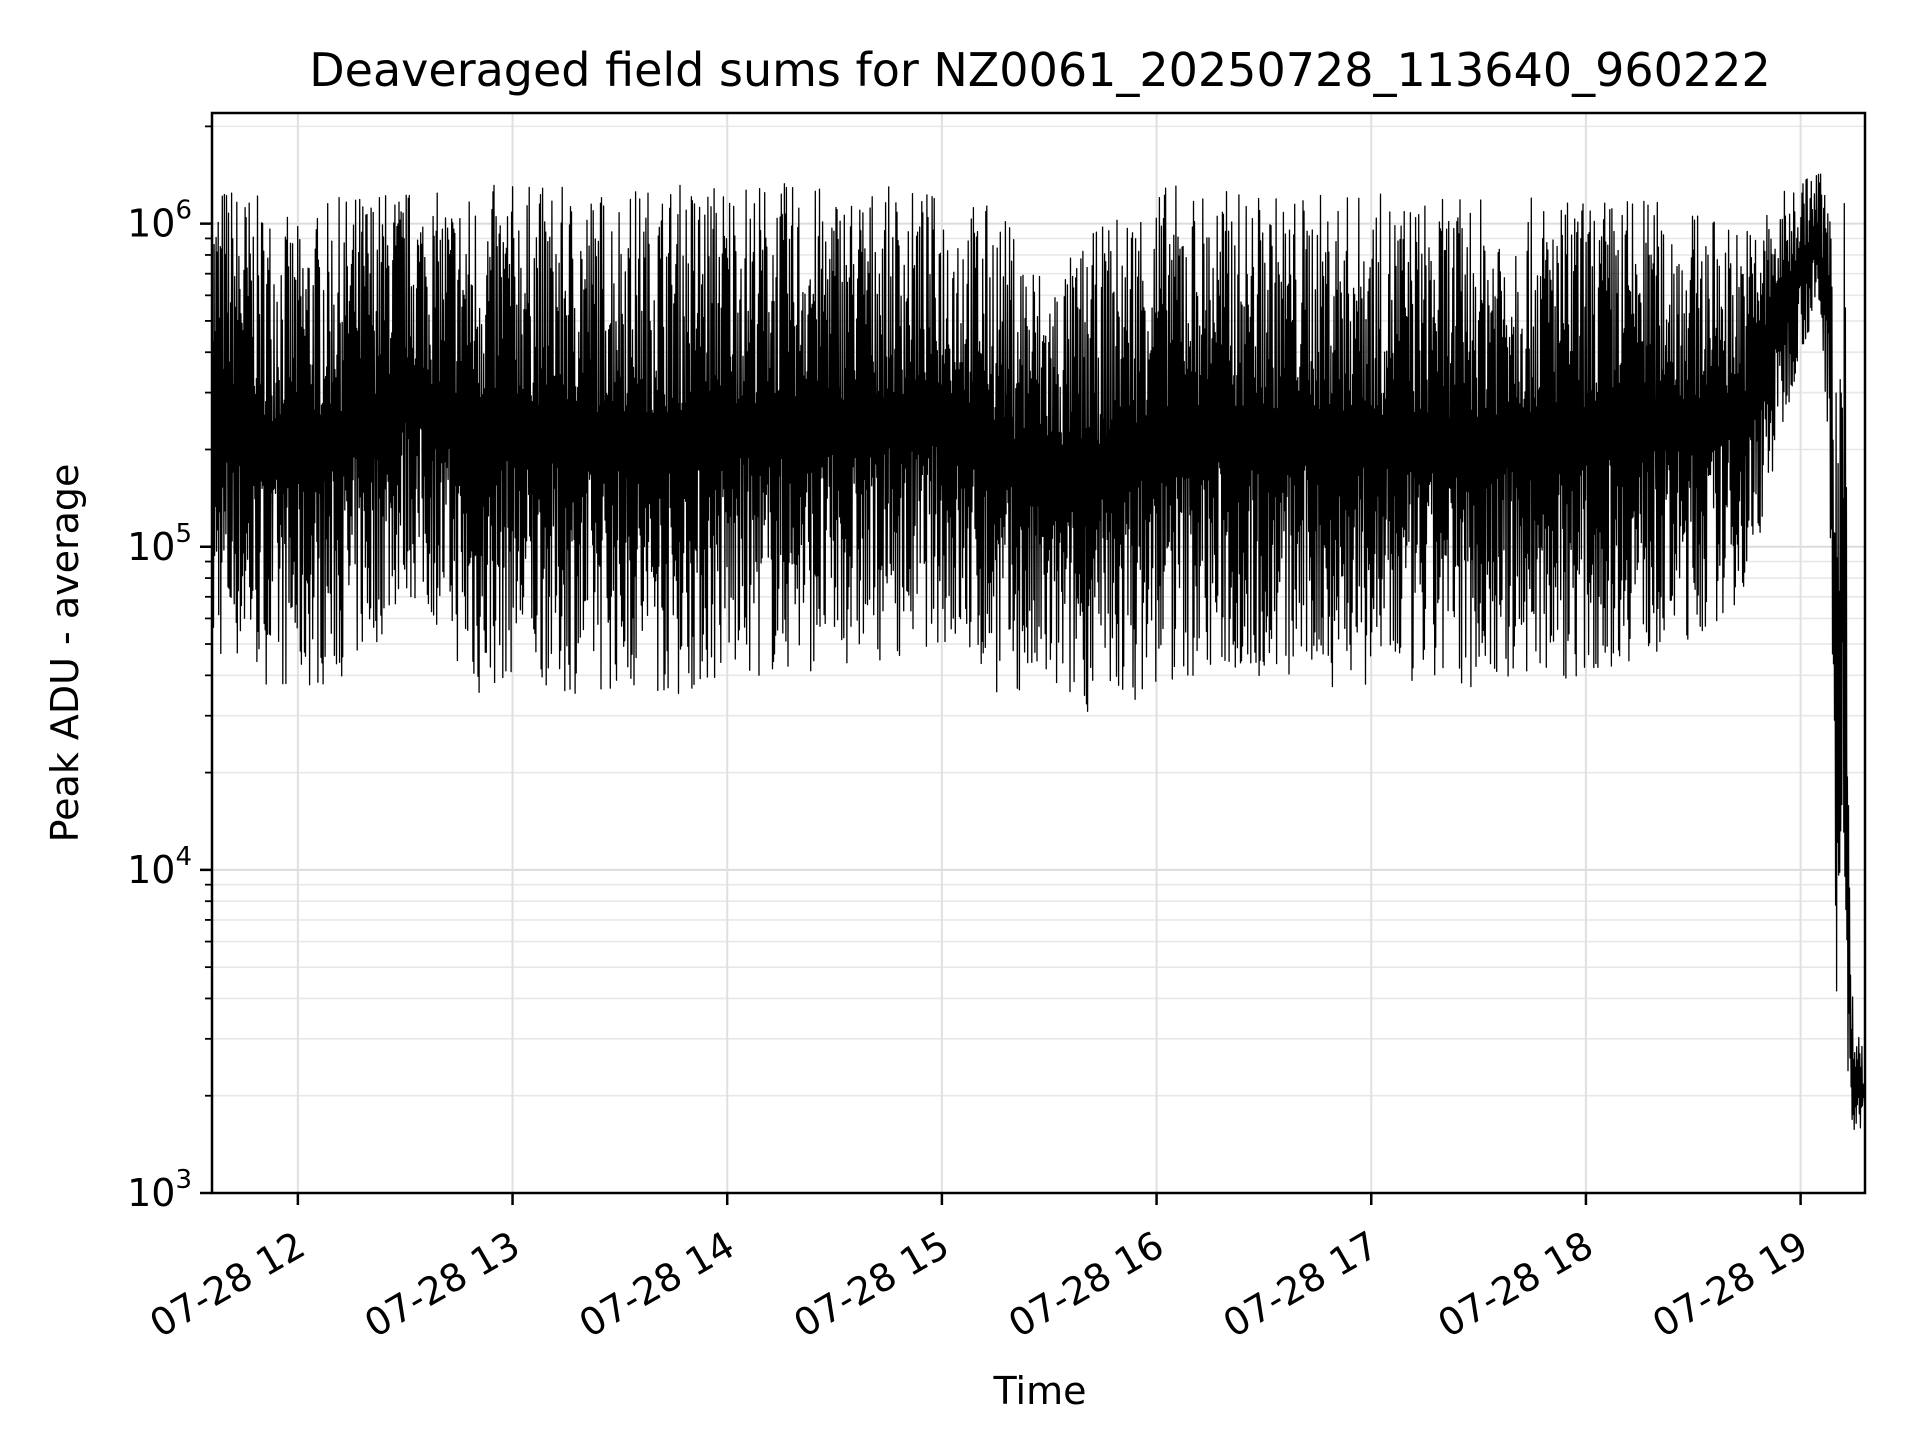 The height and width of the screenshot is (1440, 1920). Describe the element at coordinates (1040, 1391) in the screenshot. I see `x-axis-label: Time` at that location.